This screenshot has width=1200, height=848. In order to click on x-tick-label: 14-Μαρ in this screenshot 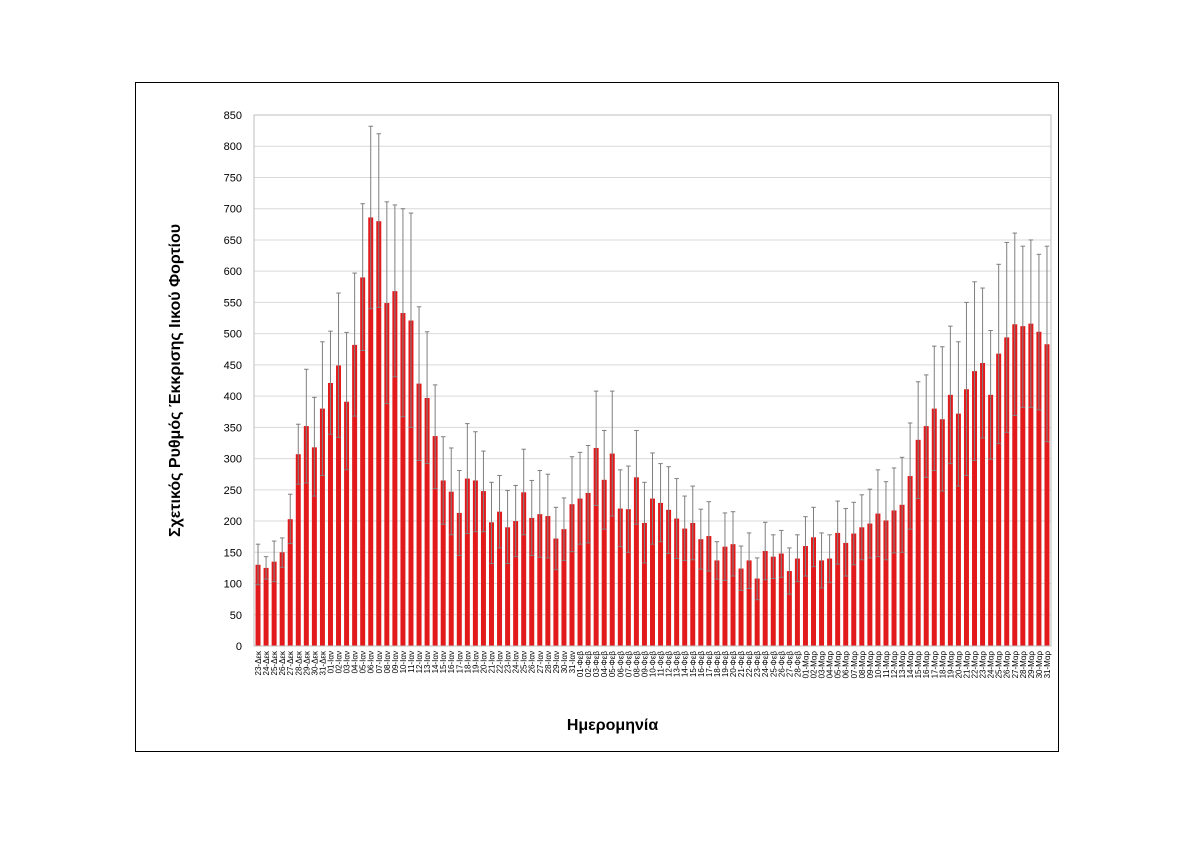, I will do `click(910, 665)`.